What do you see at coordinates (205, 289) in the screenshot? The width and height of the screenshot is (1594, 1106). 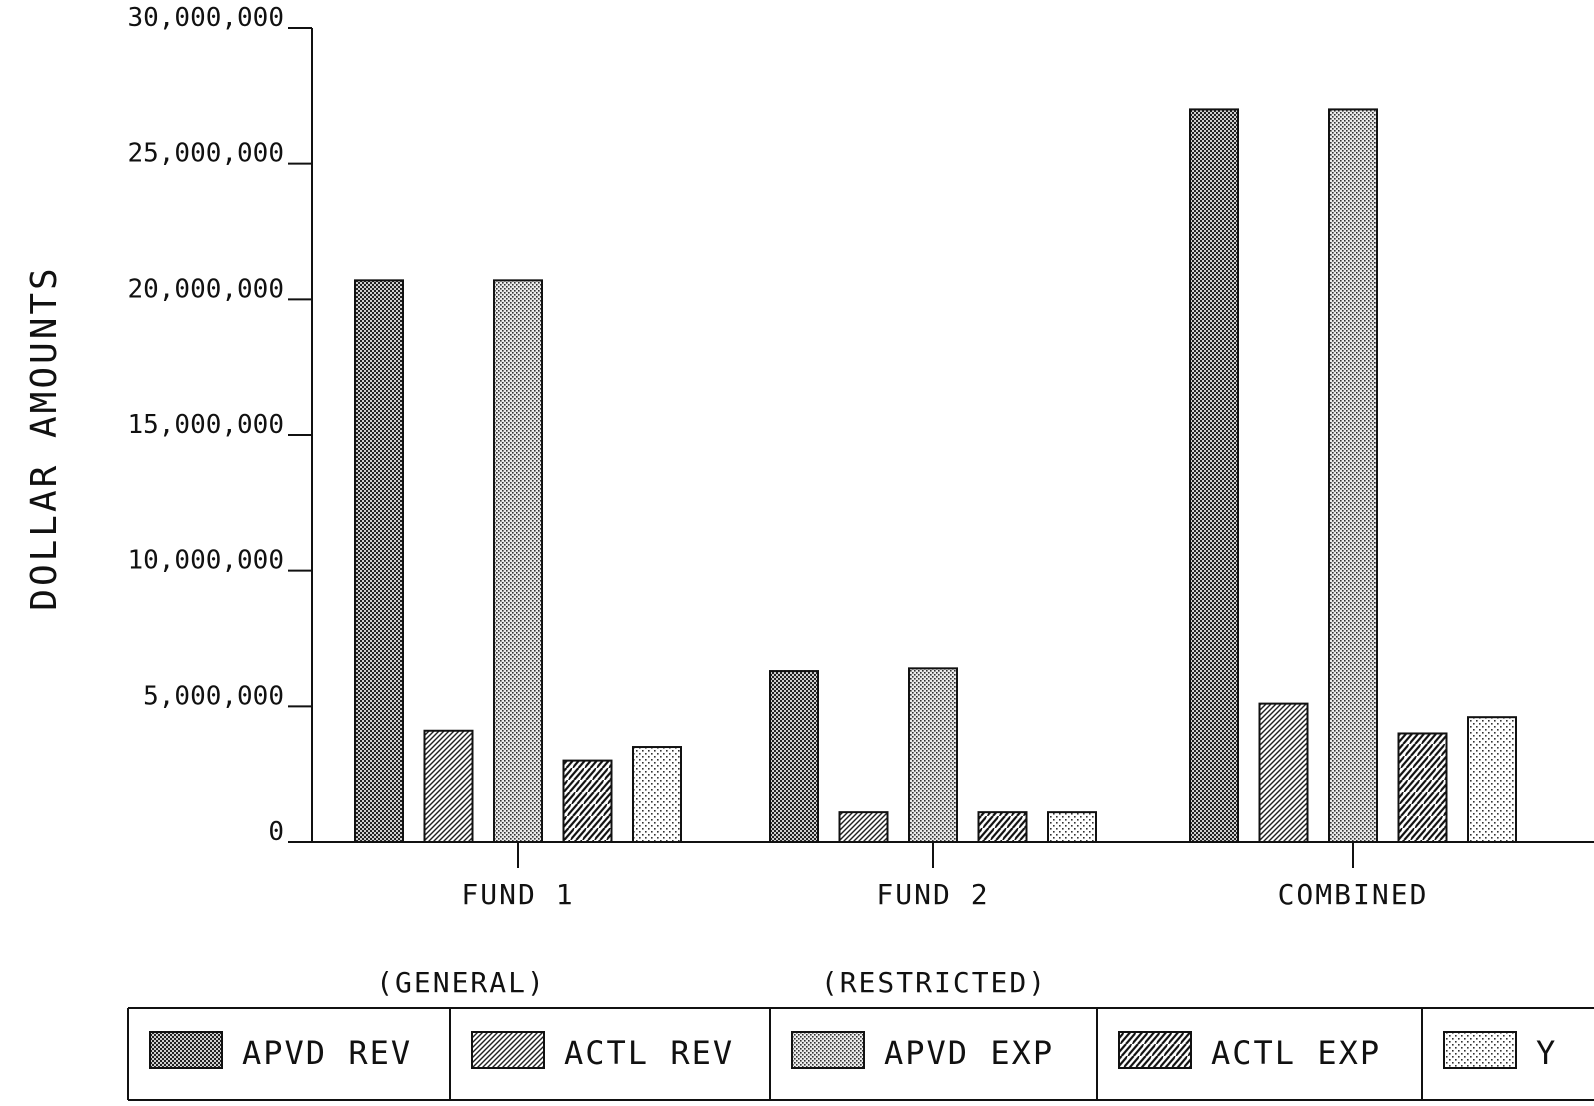 I see `y-tick-label: 20,000,000` at bounding box center [205, 289].